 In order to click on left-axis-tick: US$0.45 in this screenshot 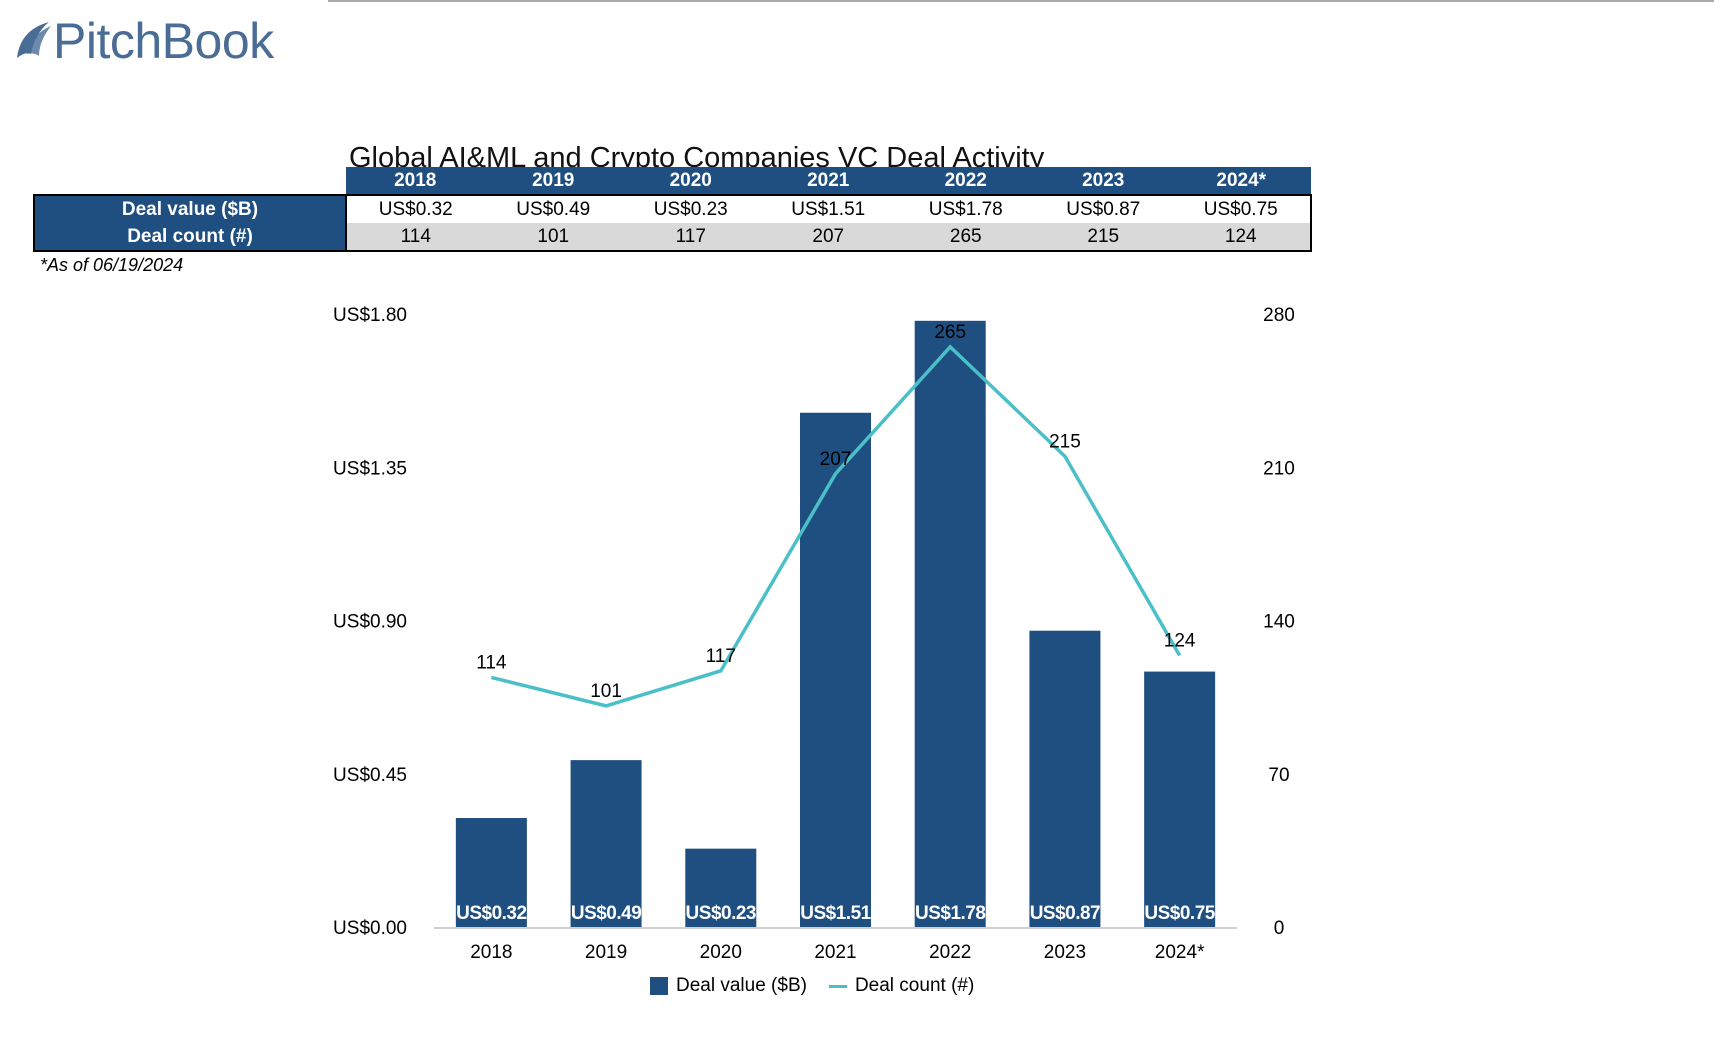, I will do `click(370, 775)`.